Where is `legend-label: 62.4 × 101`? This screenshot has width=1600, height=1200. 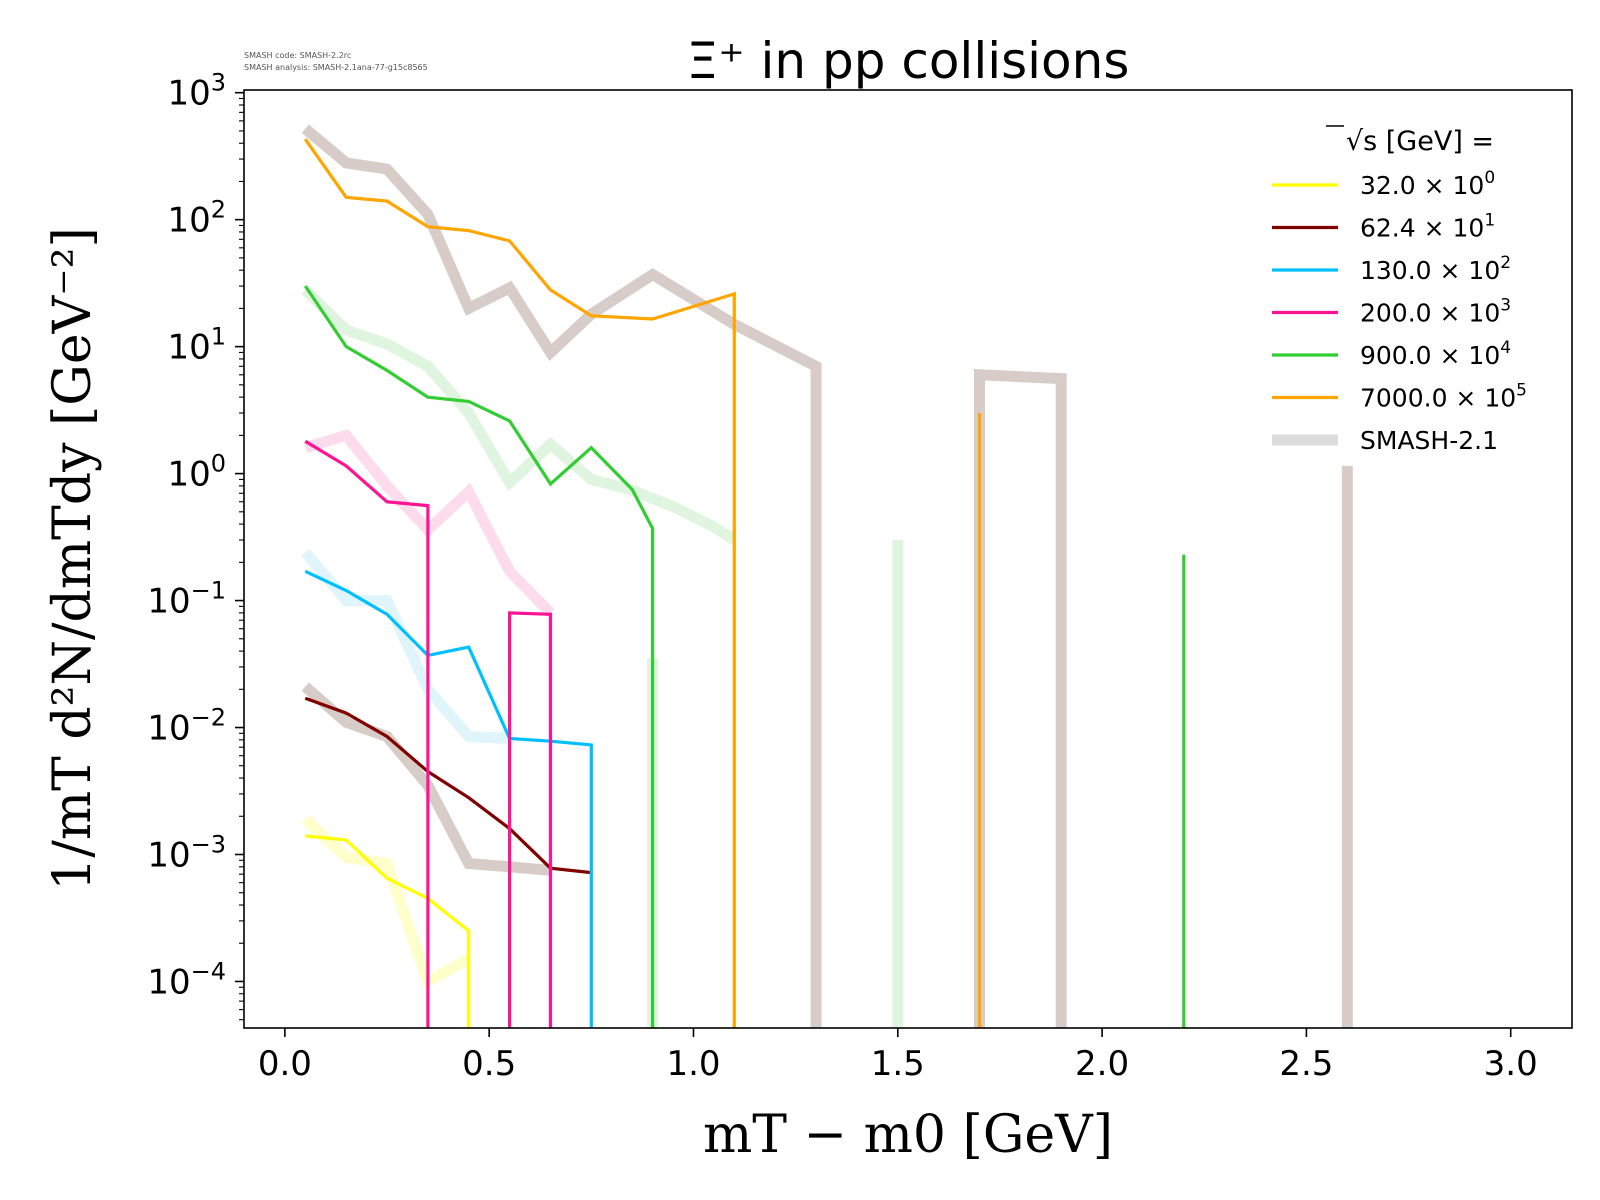 legend-label: 62.4 × 101 is located at coordinates (1427, 227).